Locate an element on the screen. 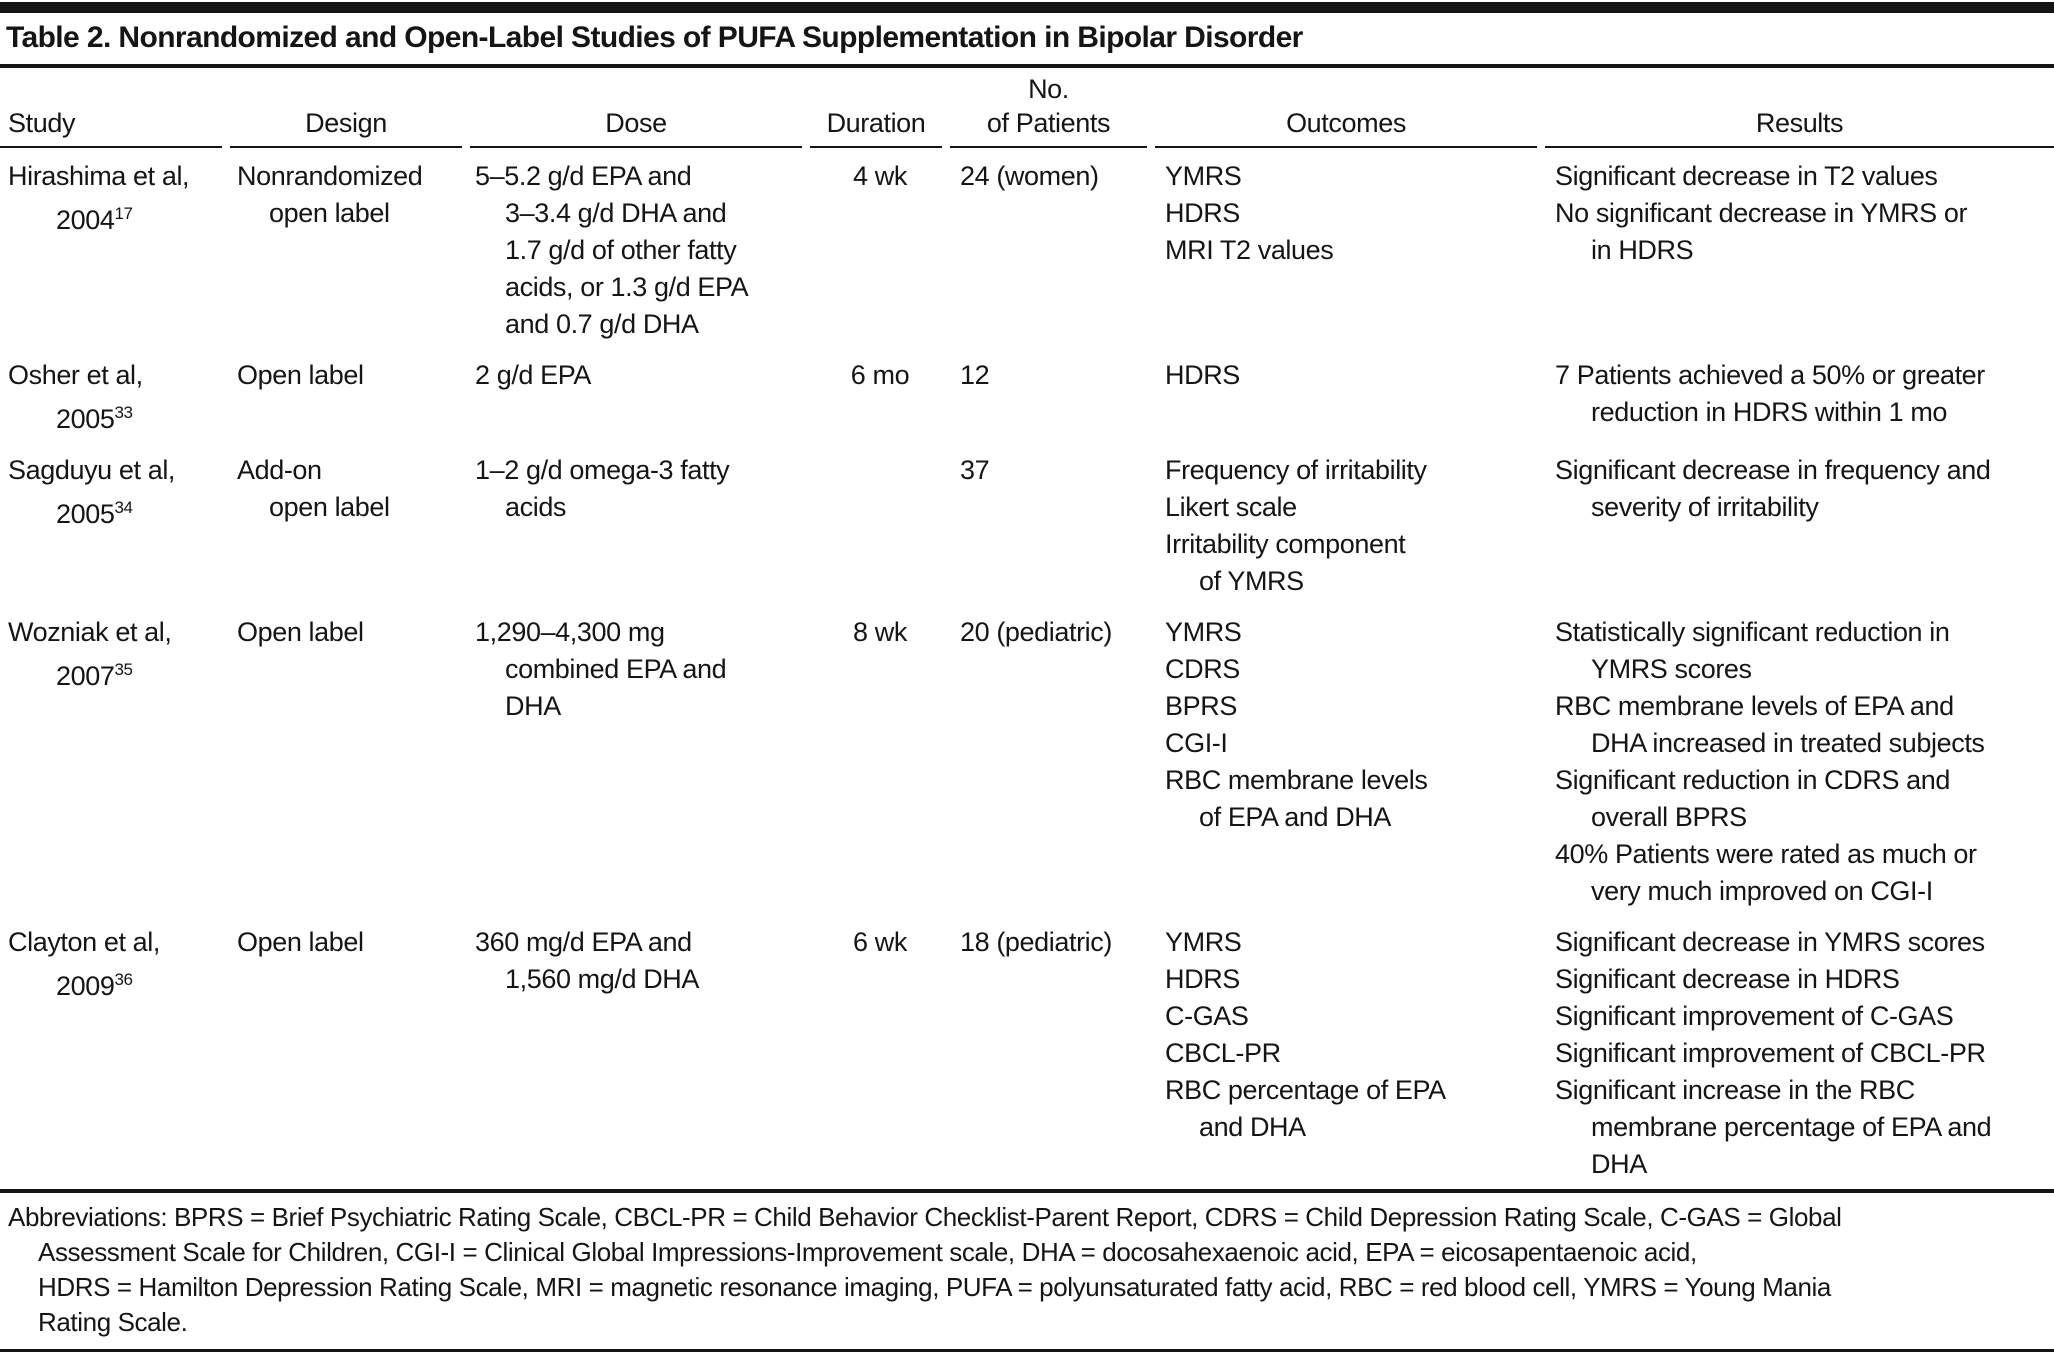  study-cell: Wozniak et al, 200735 is located at coordinates (115, 762).